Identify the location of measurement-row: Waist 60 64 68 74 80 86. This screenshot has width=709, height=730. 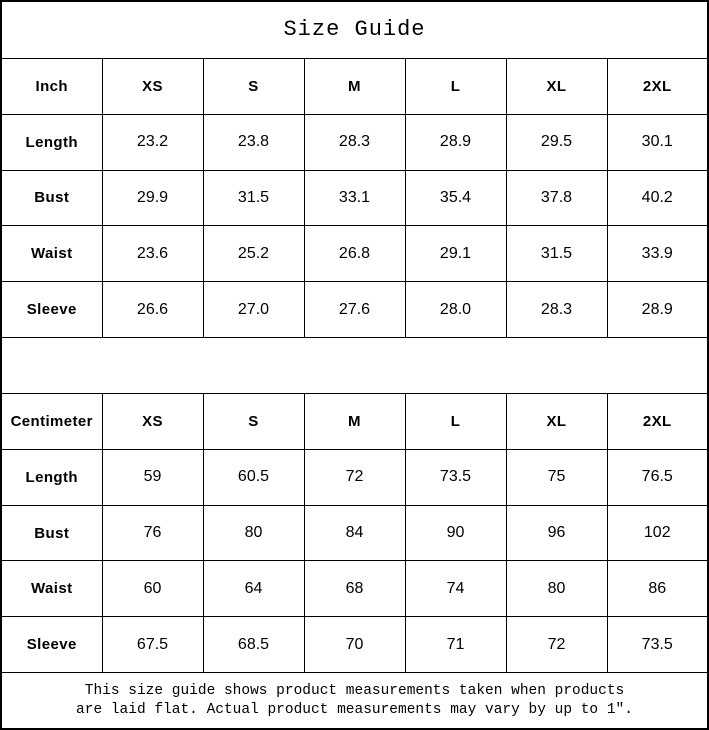
(354, 589).